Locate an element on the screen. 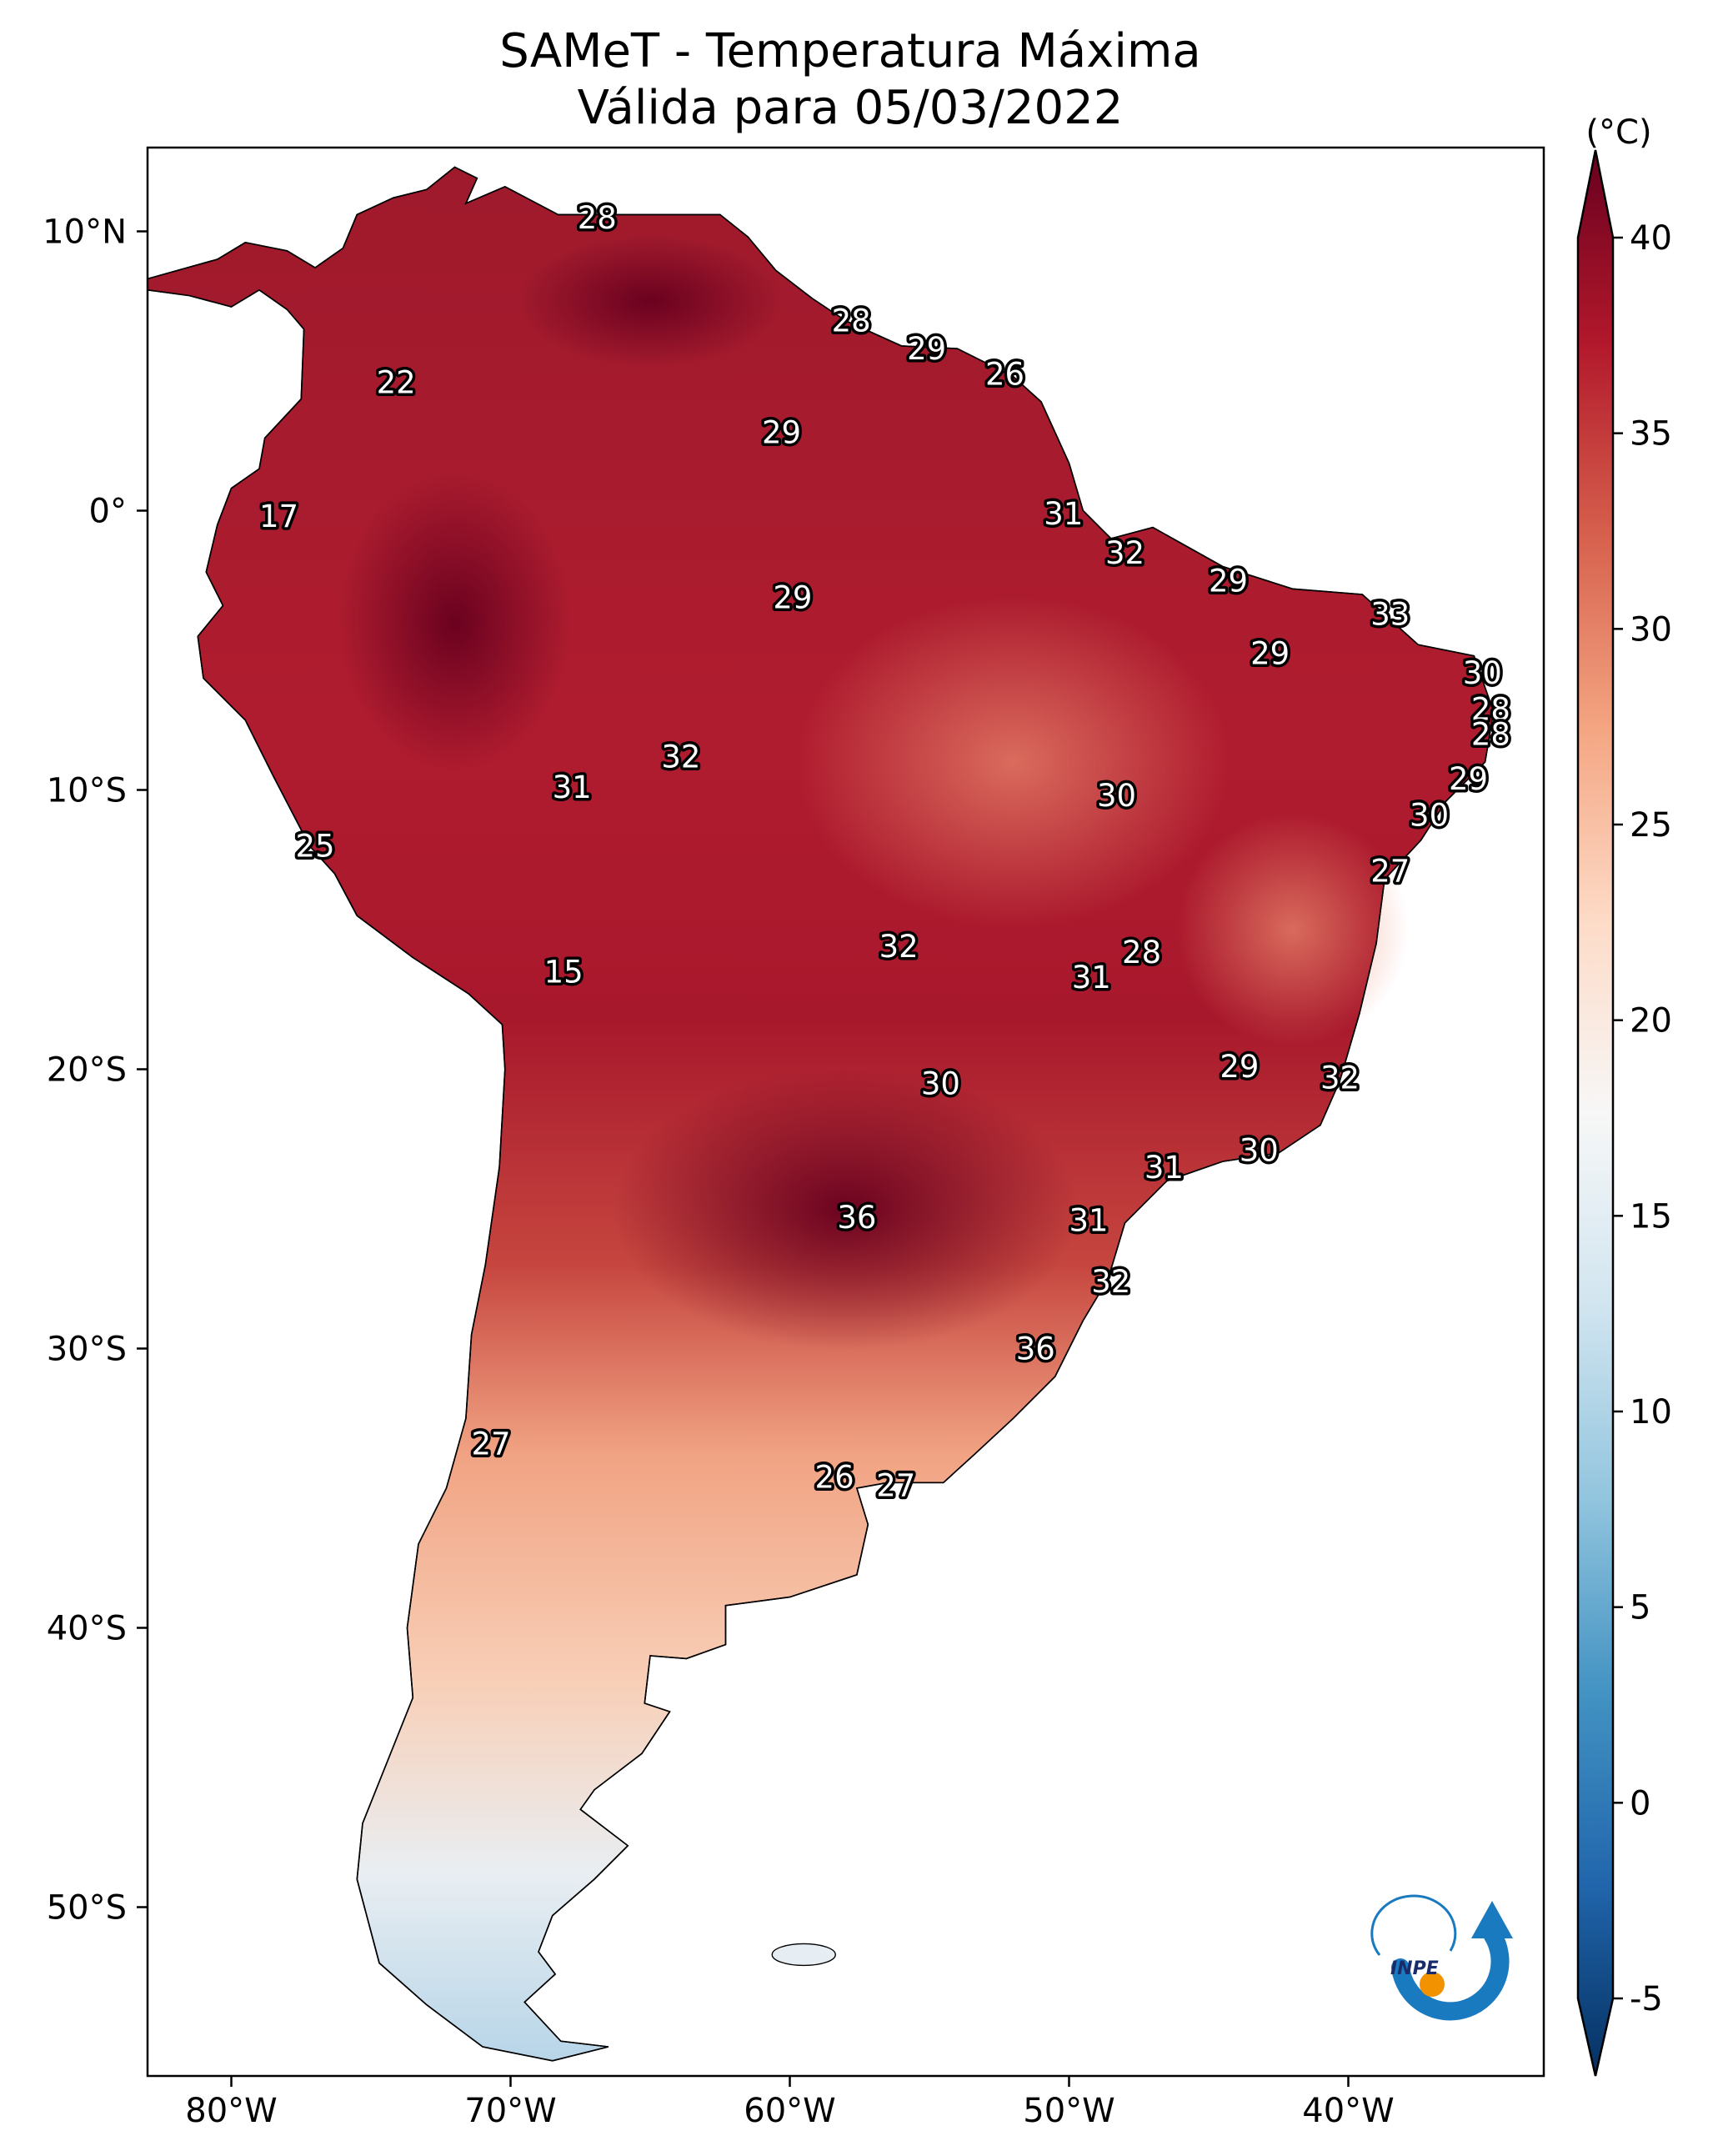  colorbar-tick-label: 25 is located at coordinates (1651, 825).